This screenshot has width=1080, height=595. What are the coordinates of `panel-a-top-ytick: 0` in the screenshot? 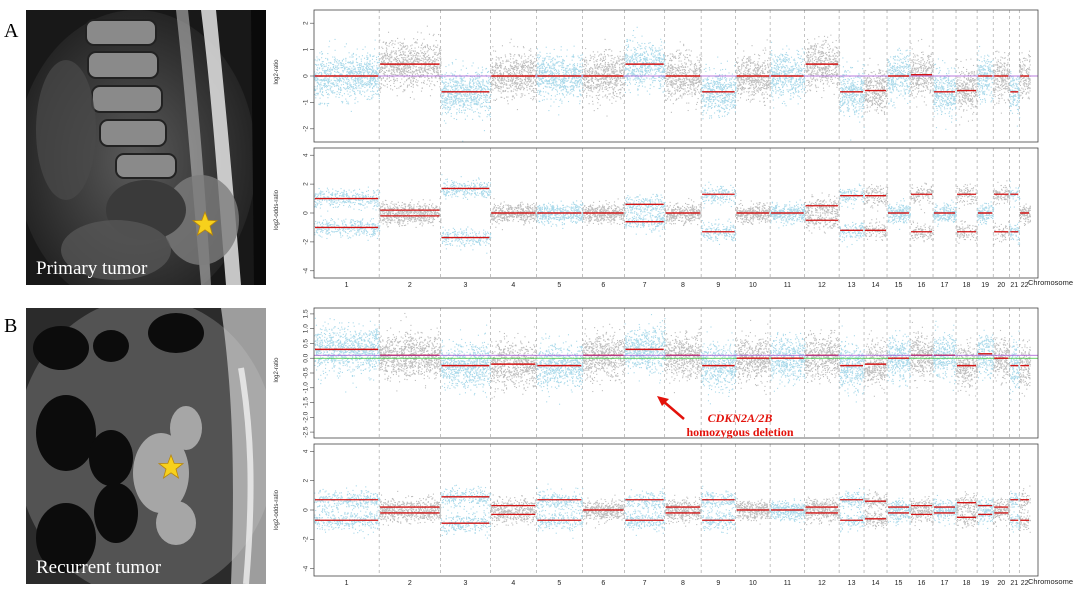 It's located at (306, 76).